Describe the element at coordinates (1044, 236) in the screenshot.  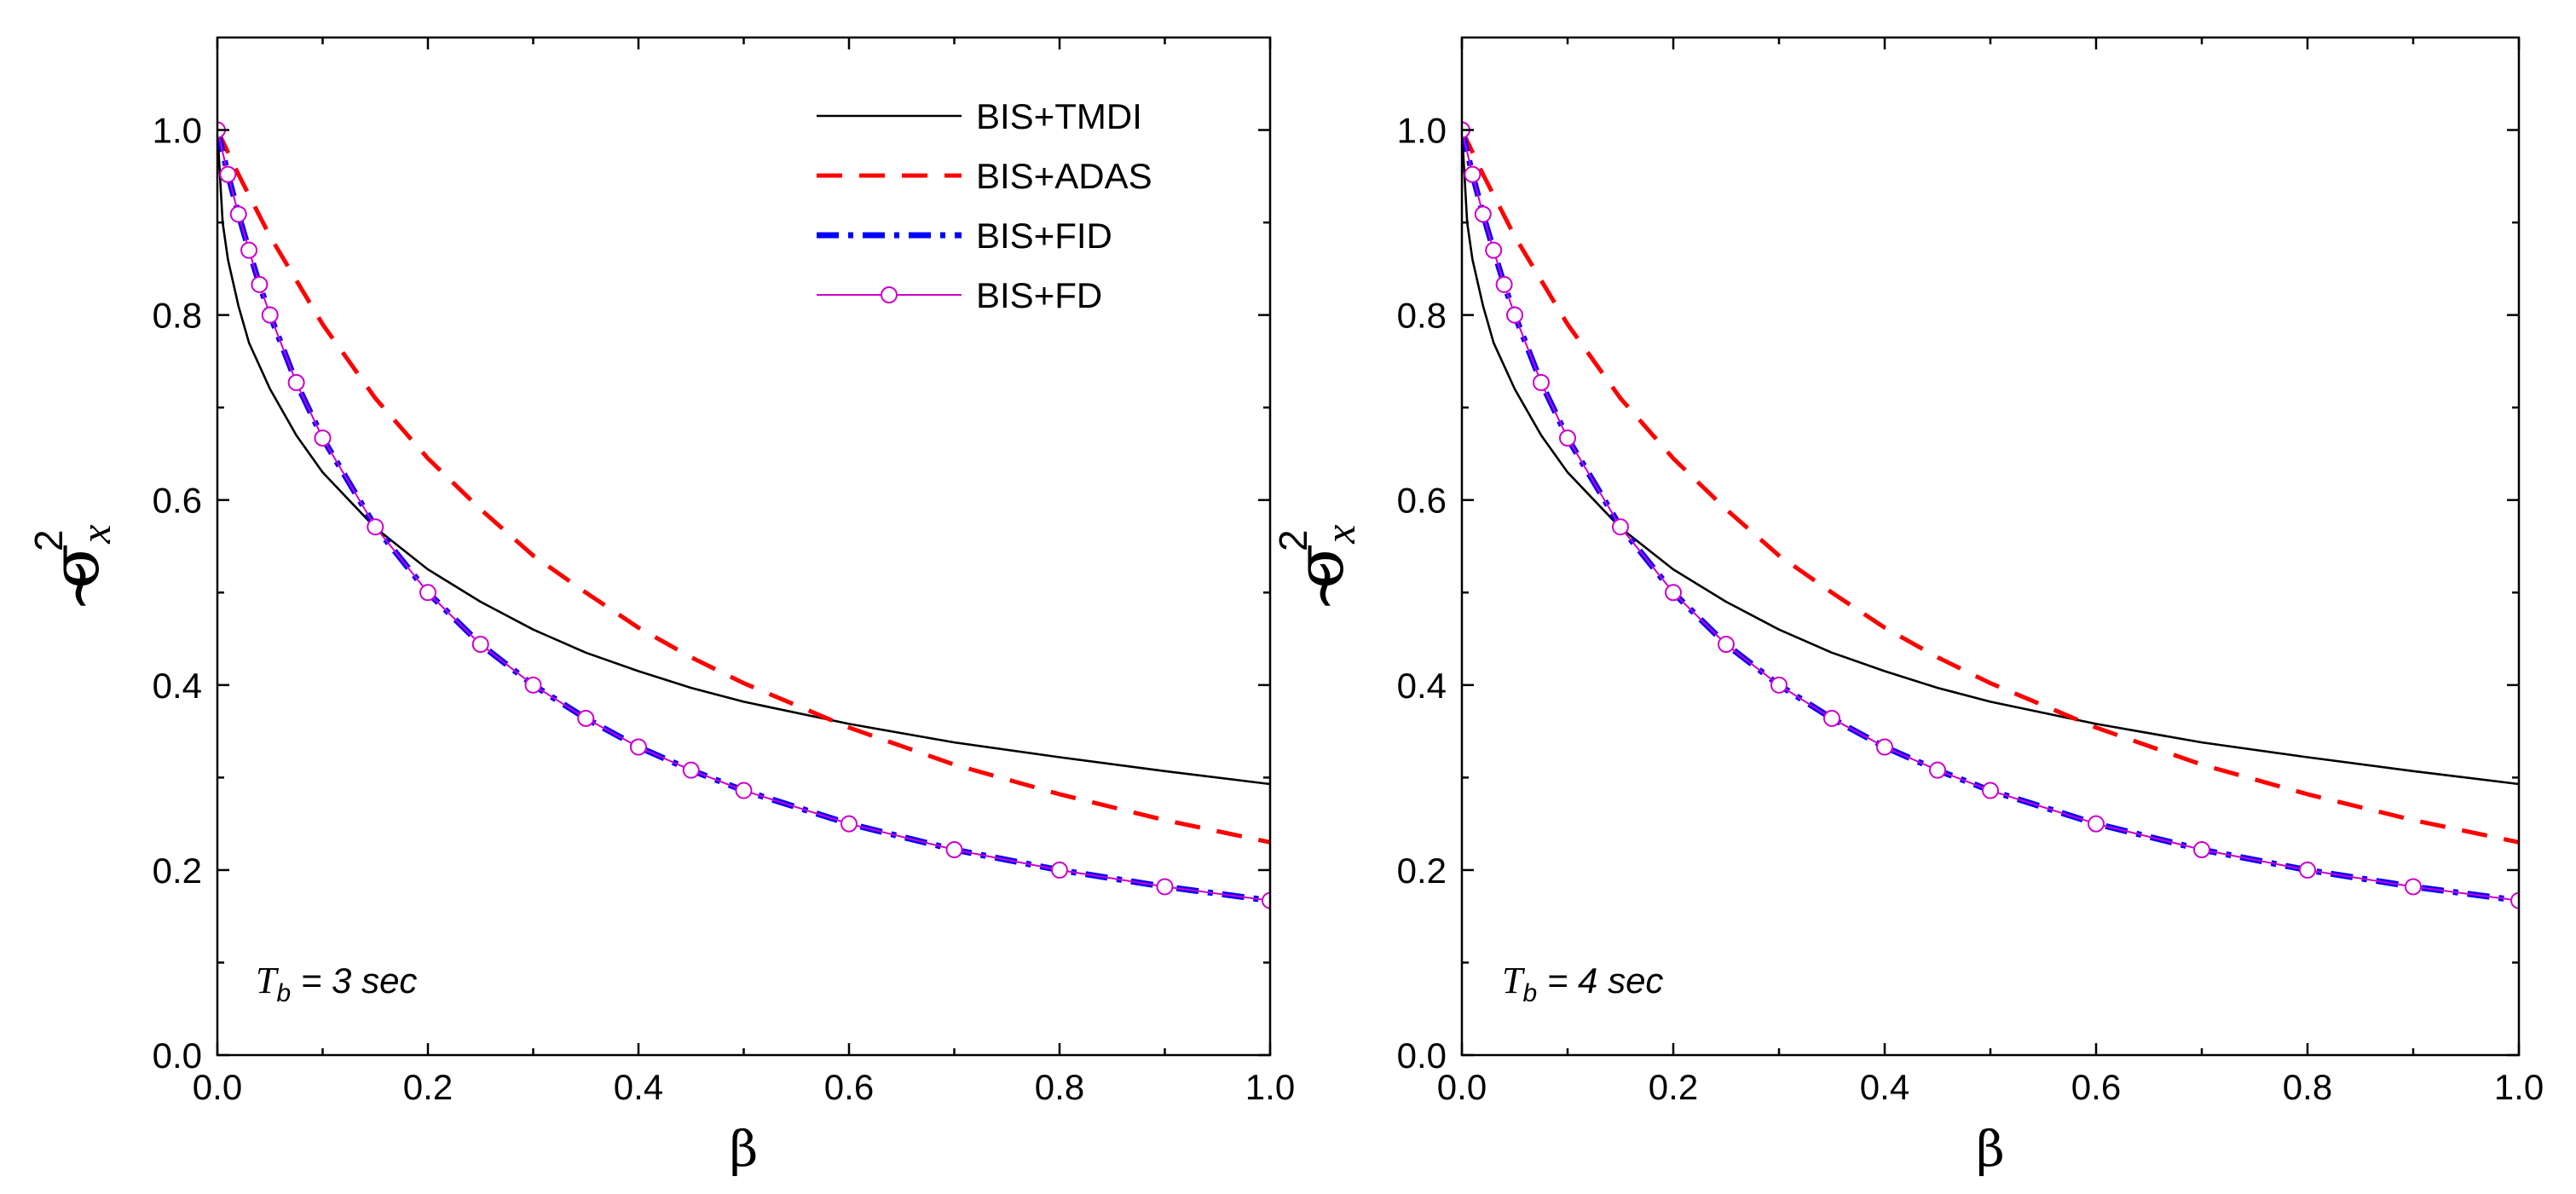
I see `legend-label-bis-fid: BIS+FID` at that location.